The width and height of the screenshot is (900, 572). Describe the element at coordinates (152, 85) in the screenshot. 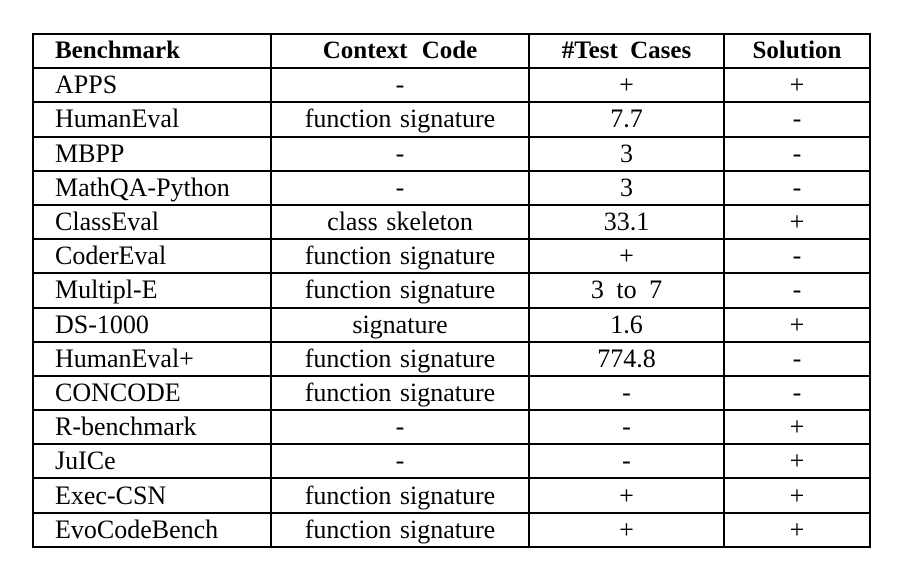

I see `benchmark-cell: APPS` at that location.